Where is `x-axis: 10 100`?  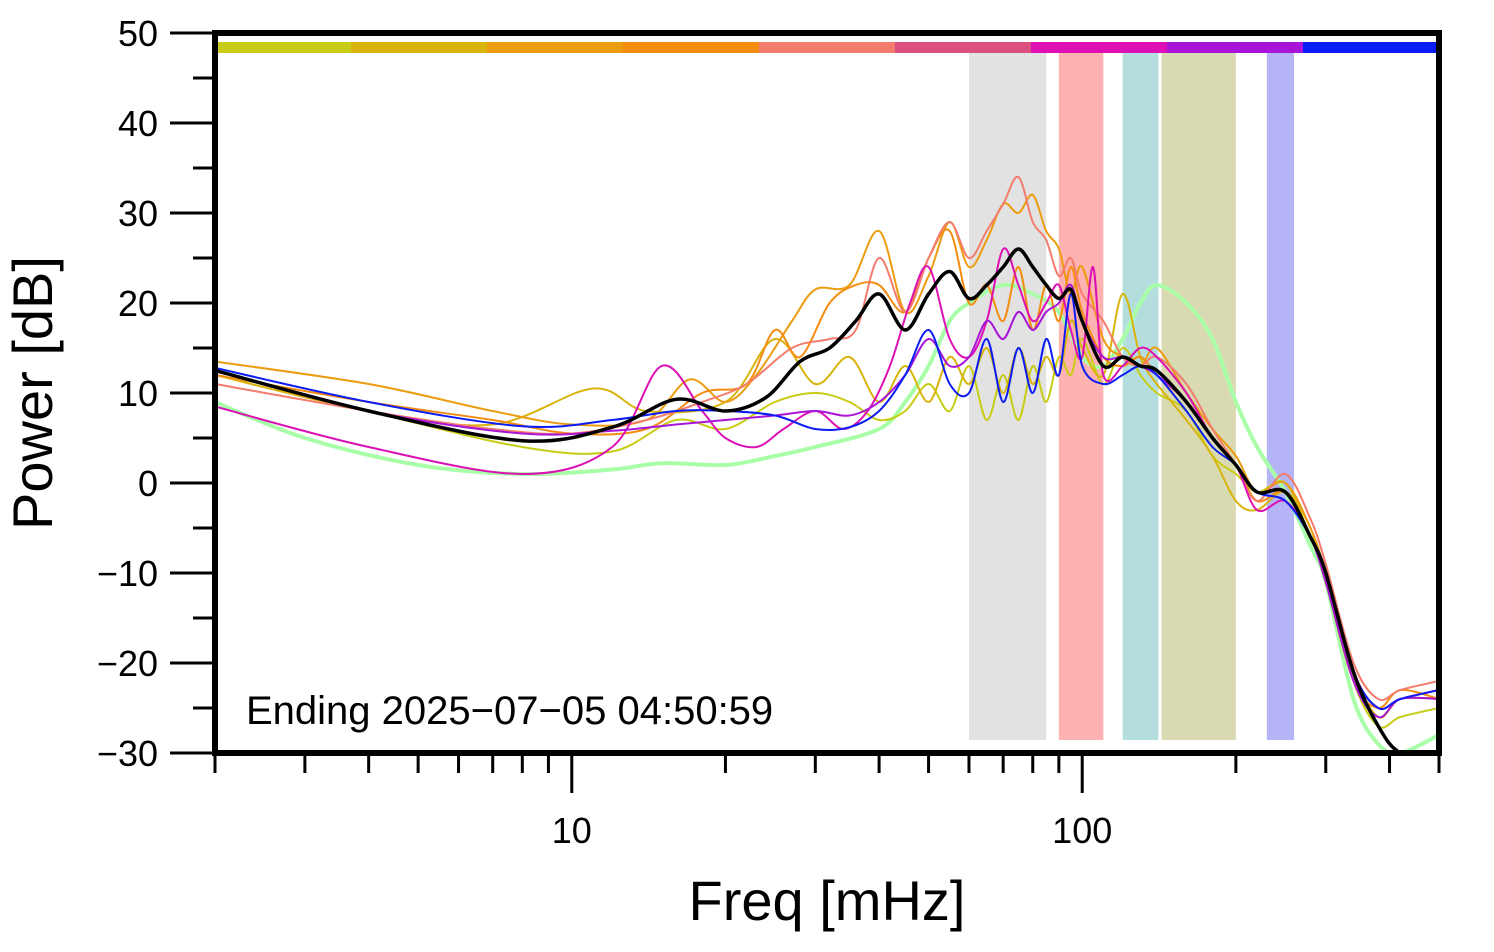 x-axis: 10 100 is located at coordinates (827, 802).